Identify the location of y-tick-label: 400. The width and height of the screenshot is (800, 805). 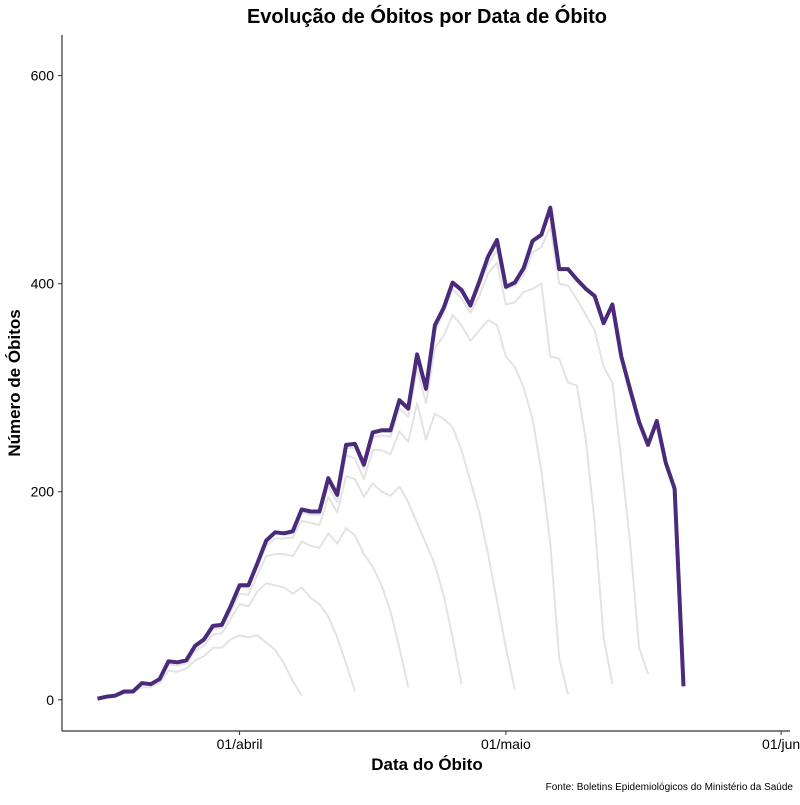
(43, 284).